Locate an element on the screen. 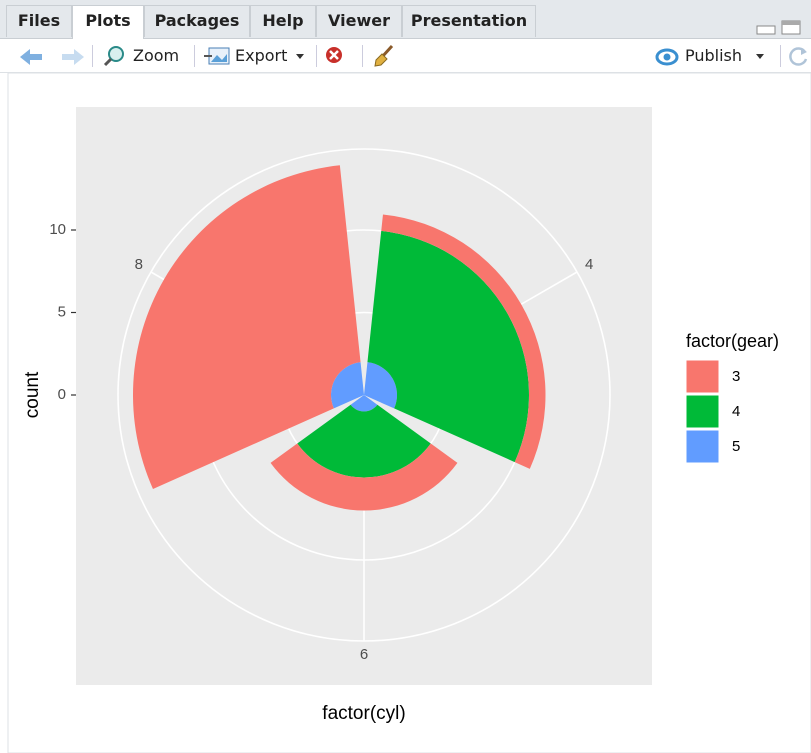 This screenshot has height=753, width=811. nav-arrows is located at coordinates (53, 57).